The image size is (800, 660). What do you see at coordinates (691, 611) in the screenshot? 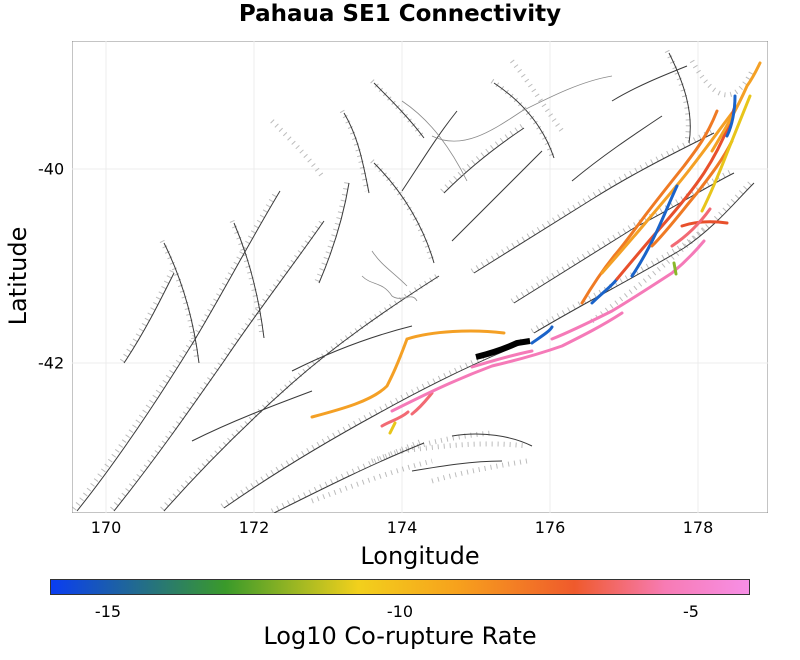
I see `colorbar-tick-label: -5` at bounding box center [691, 611].